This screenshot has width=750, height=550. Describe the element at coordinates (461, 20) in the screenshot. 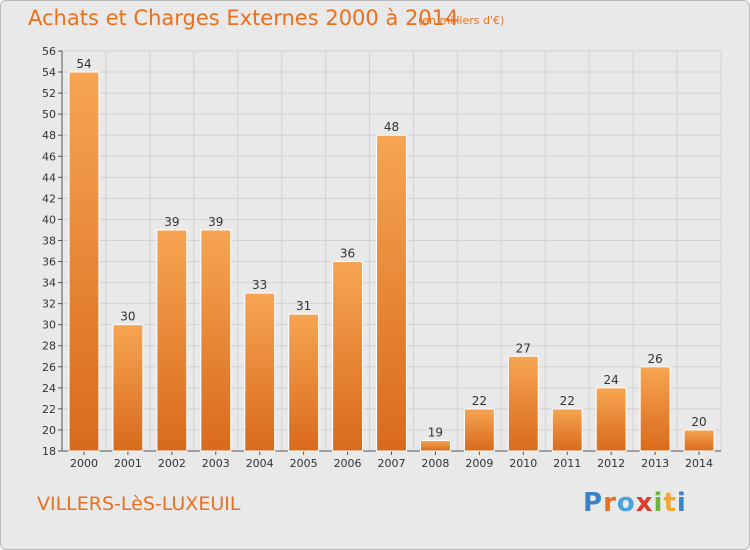

I see `chart-subtitle: (en milliers d'€)` at that location.